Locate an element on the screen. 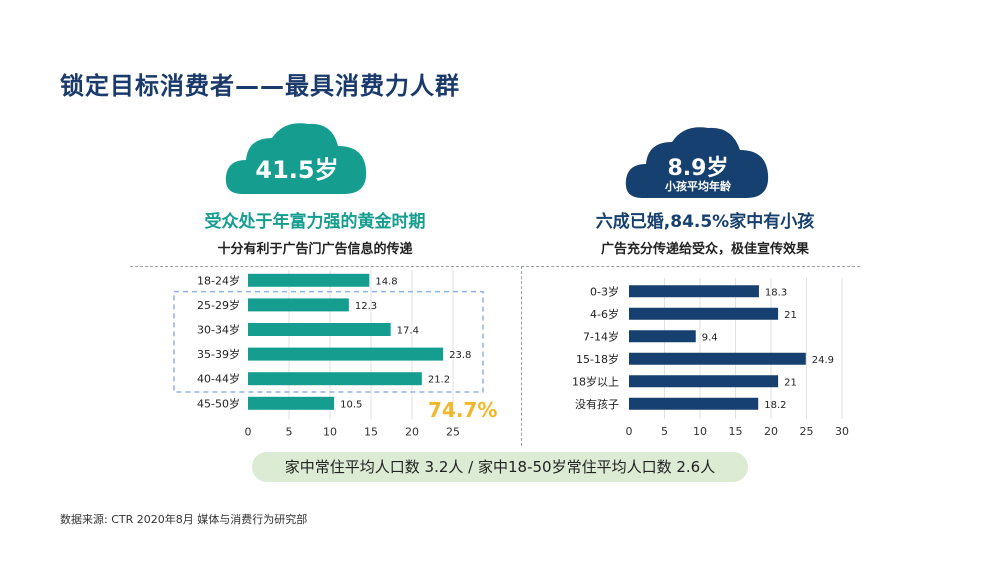 This screenshot has width=1000, height=563. category-label: 18岁以上 is located at coordinates (595, 381).